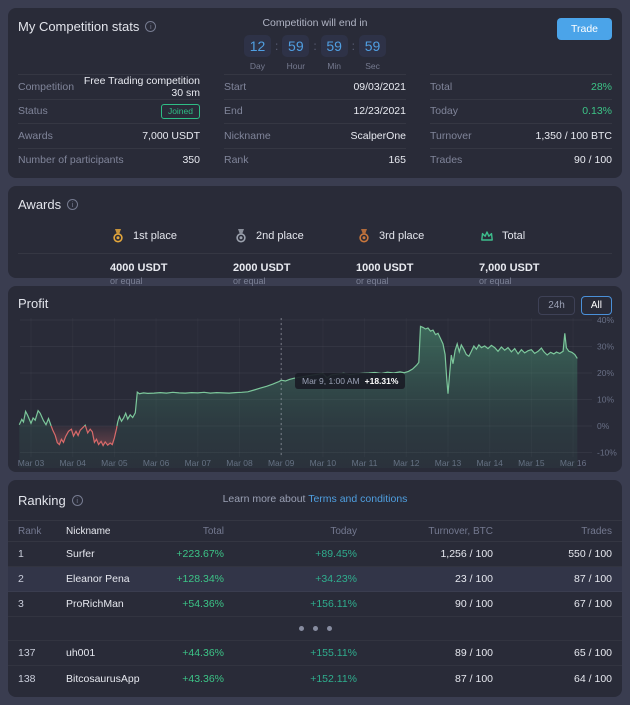 This screenshot has height=705, width=630. I want to click on turnover-cell: 1,256 / 100, so click(466, 554).